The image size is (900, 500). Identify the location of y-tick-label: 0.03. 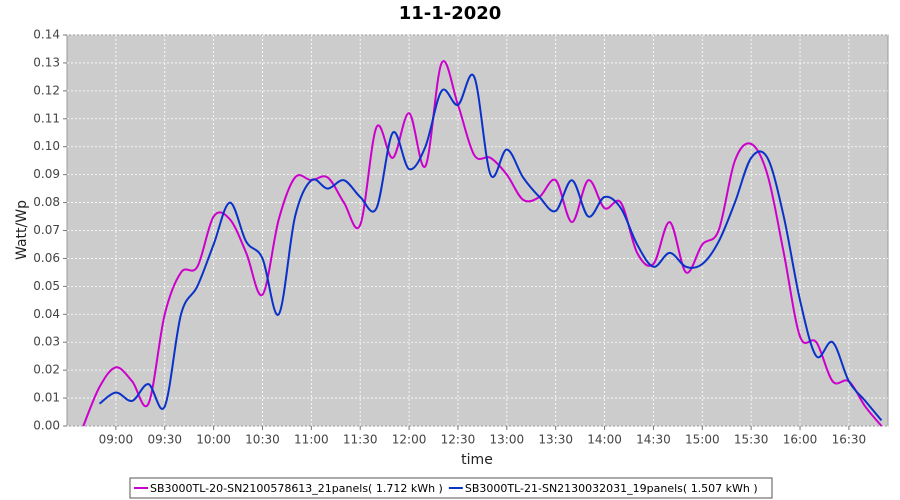
(46, 342).